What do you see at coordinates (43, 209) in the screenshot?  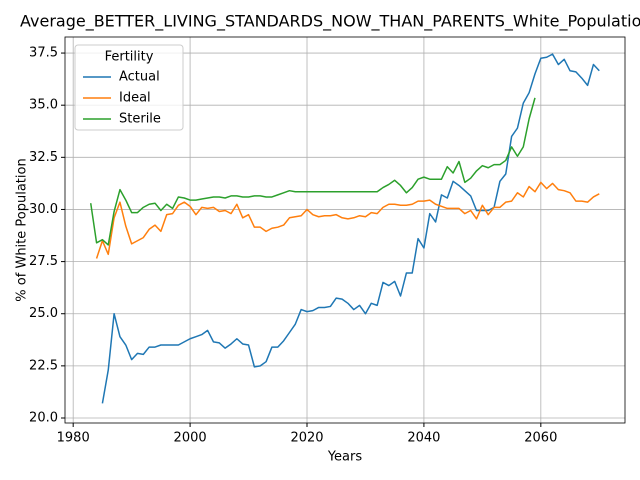 I see `y-tick-label: 30.0` at bounding box center [43, 209].